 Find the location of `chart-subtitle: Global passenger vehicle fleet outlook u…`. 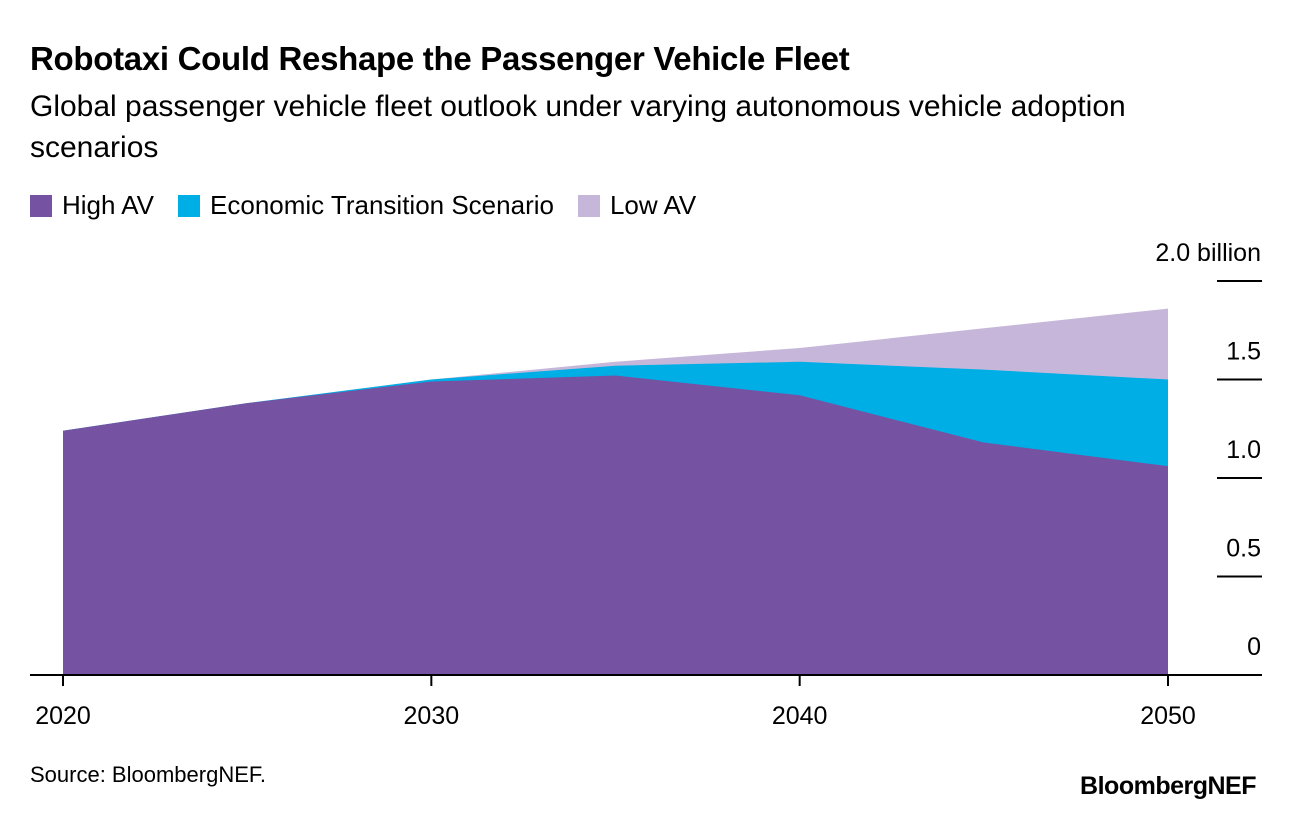

chart-subtitle: Global passenger vehicle fleet outlook u… is located at coordinates (578, 127).